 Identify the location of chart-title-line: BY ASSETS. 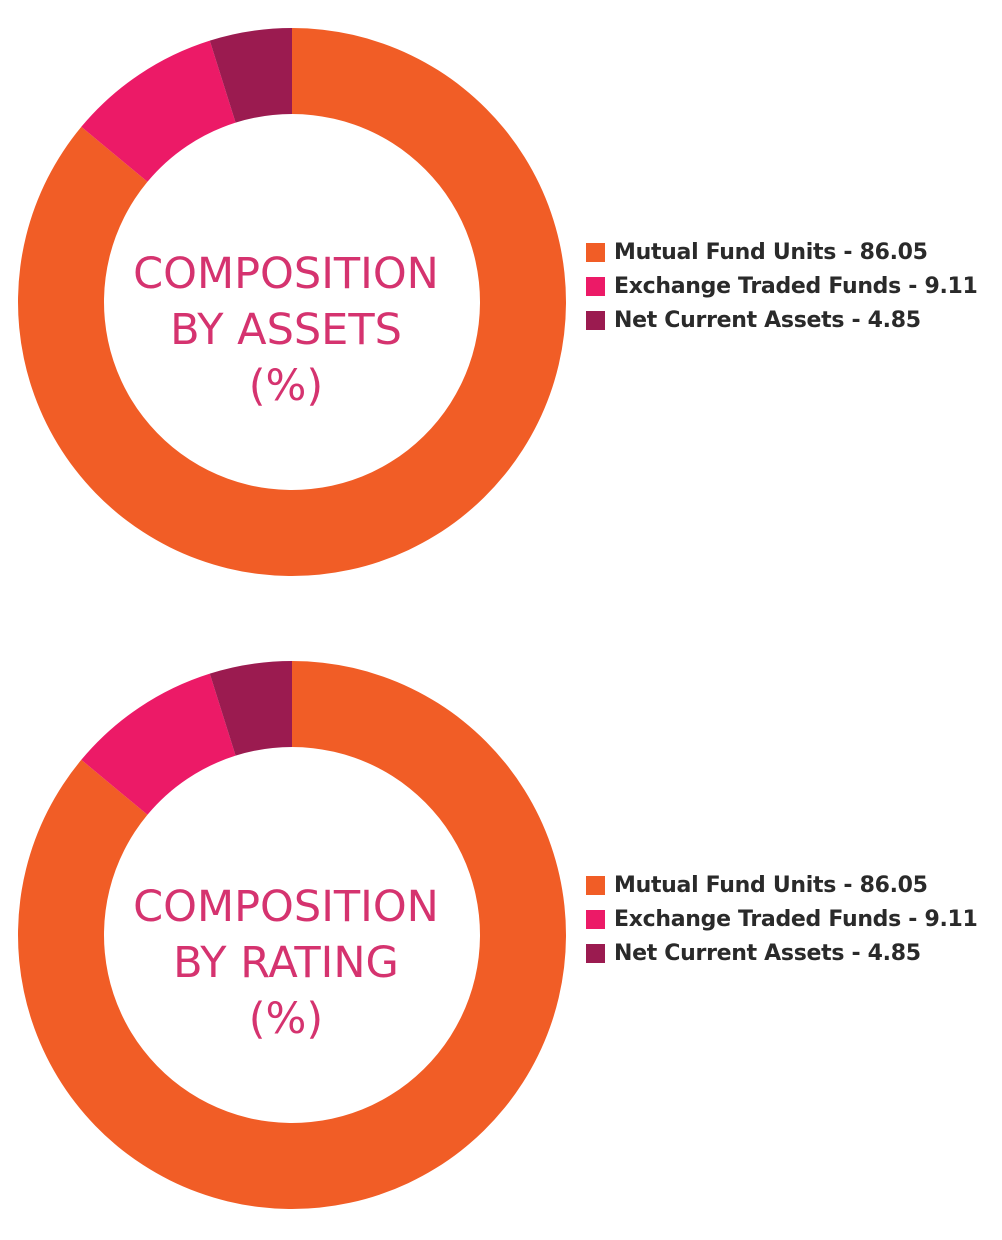
(286, 330).